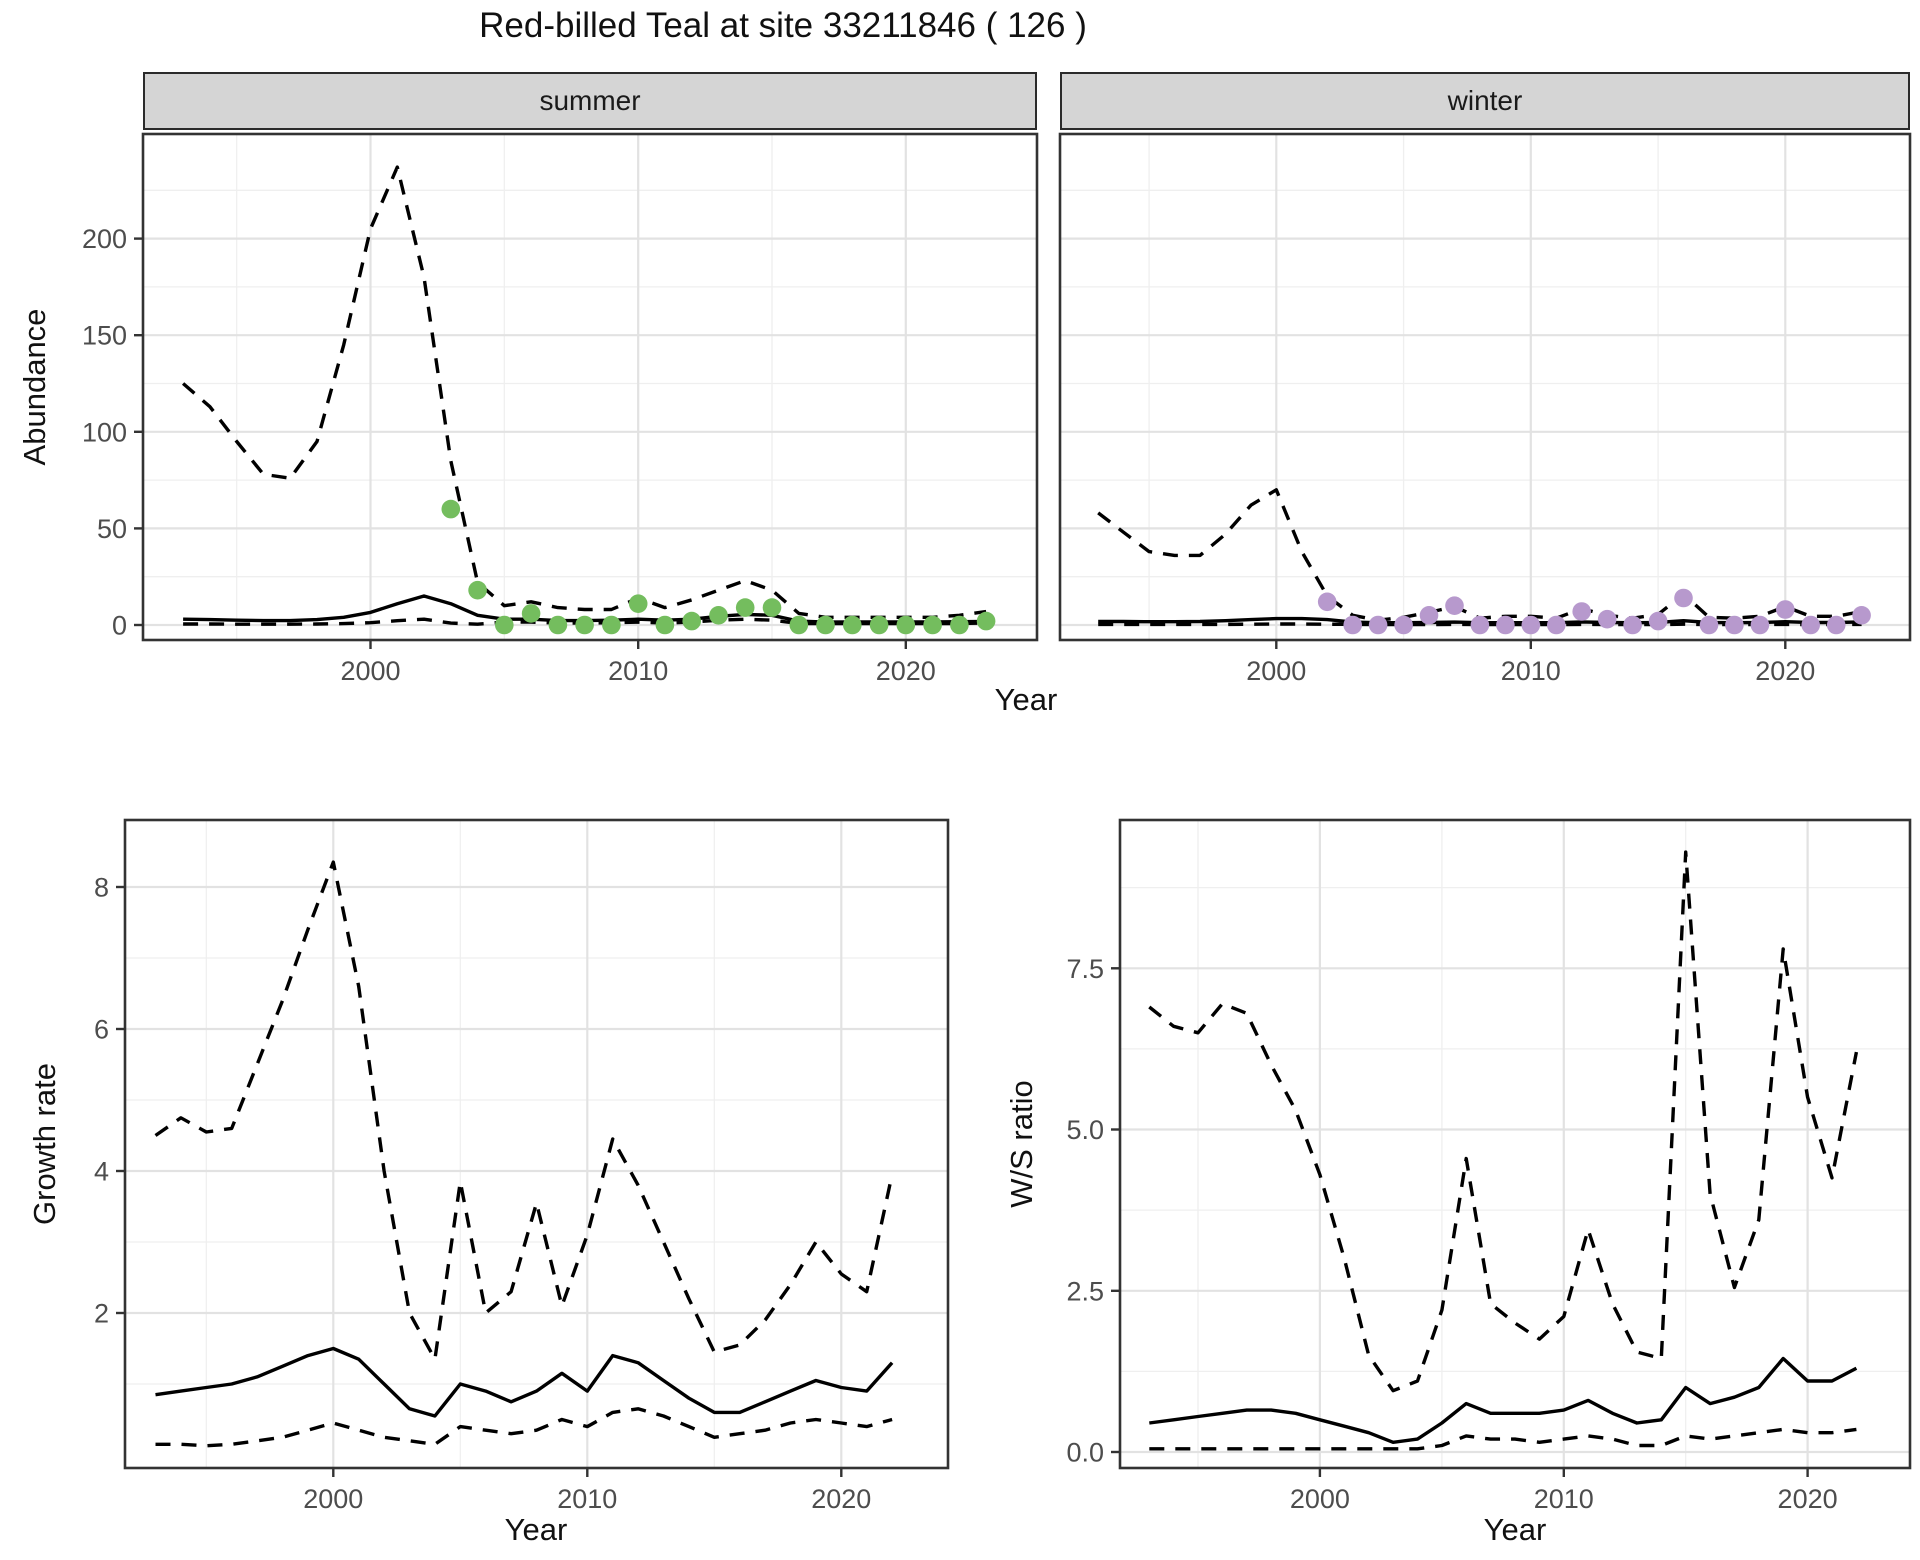 This screenshot has height=1560, width=1920. I want to click on bottom-left-x-axis-title: Year, so click(536, 1529).